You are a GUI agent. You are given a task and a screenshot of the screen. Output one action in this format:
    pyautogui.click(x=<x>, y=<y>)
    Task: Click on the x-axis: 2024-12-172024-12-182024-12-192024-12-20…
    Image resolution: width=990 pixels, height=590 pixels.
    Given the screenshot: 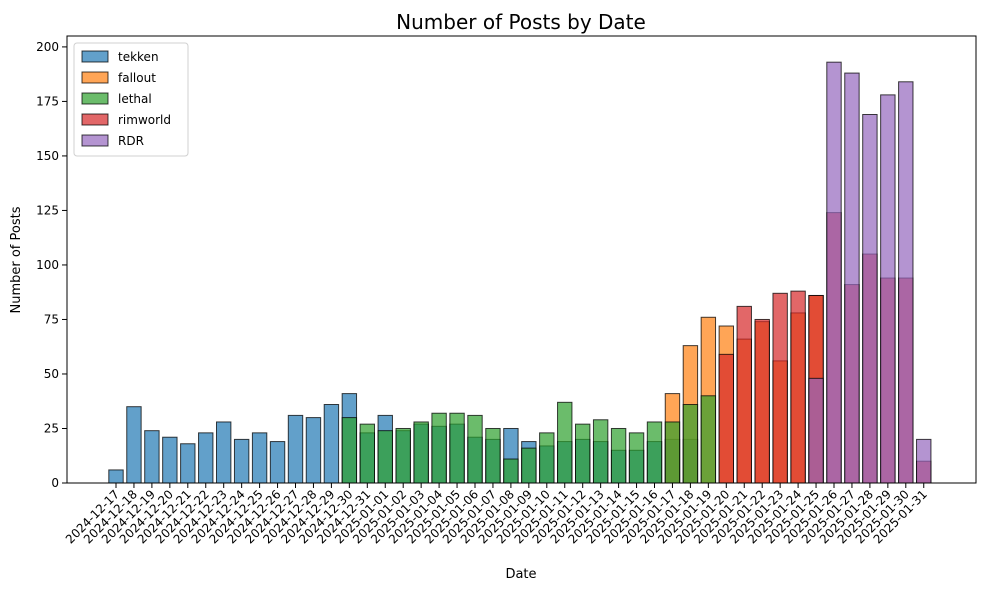 What is the action you would take?
    pyautogui.click(x=496, y=514)
    